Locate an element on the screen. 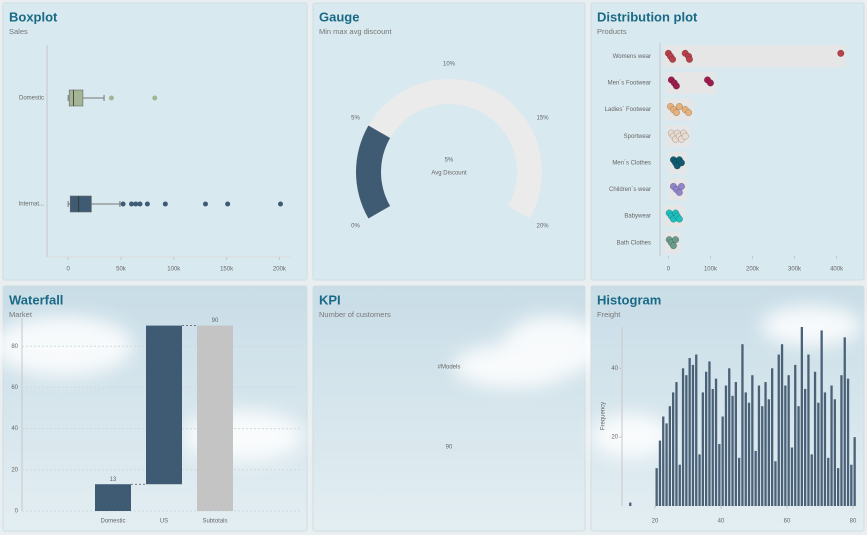 The width and height of the screenshot is (867, 535). gauge-tick-label: 15% is located at coordinates (543, 119).